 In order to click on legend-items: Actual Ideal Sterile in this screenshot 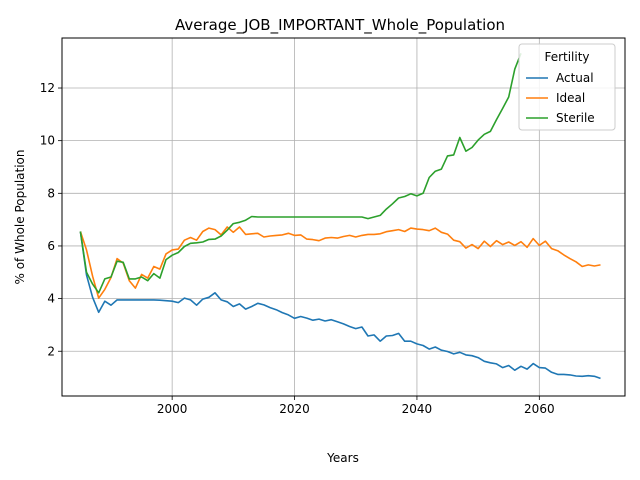, I will do `click(560, 98)`.